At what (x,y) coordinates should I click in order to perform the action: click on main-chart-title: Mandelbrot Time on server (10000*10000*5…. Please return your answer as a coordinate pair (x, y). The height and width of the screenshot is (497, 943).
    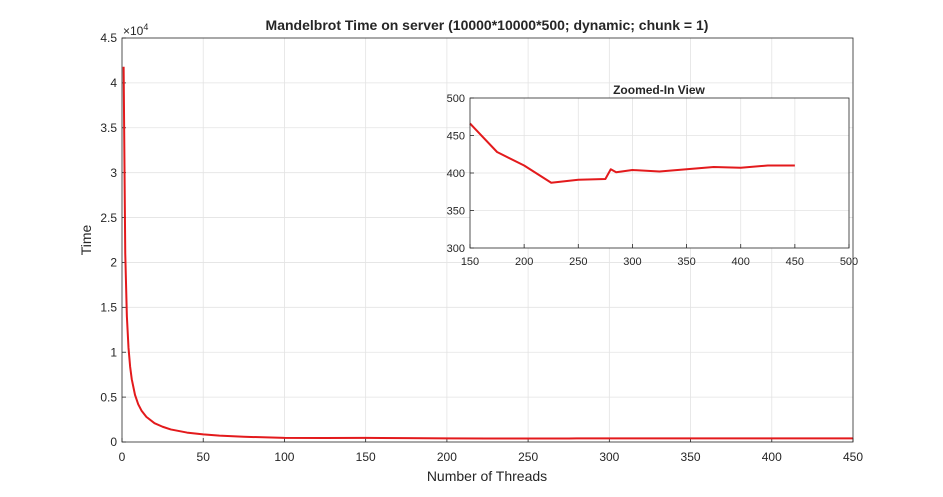
    Looking at the image, I should click on (487, 25).